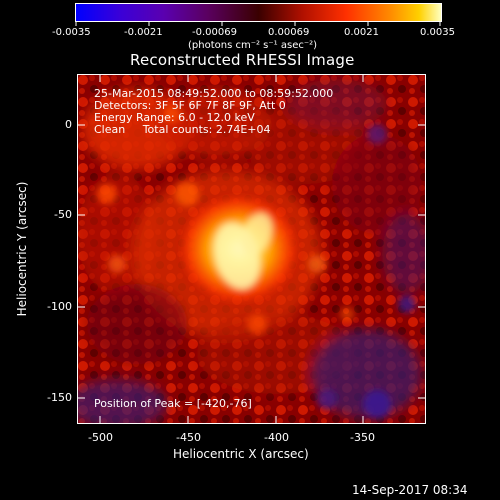 The image size is (500, 500). What do you see at coordinates (253, 45) in the screenshot?
I see `colorbar-units-label: (photons cm⁻² s⁻¹ asec⁻²)` at bounding box center [253, 45].